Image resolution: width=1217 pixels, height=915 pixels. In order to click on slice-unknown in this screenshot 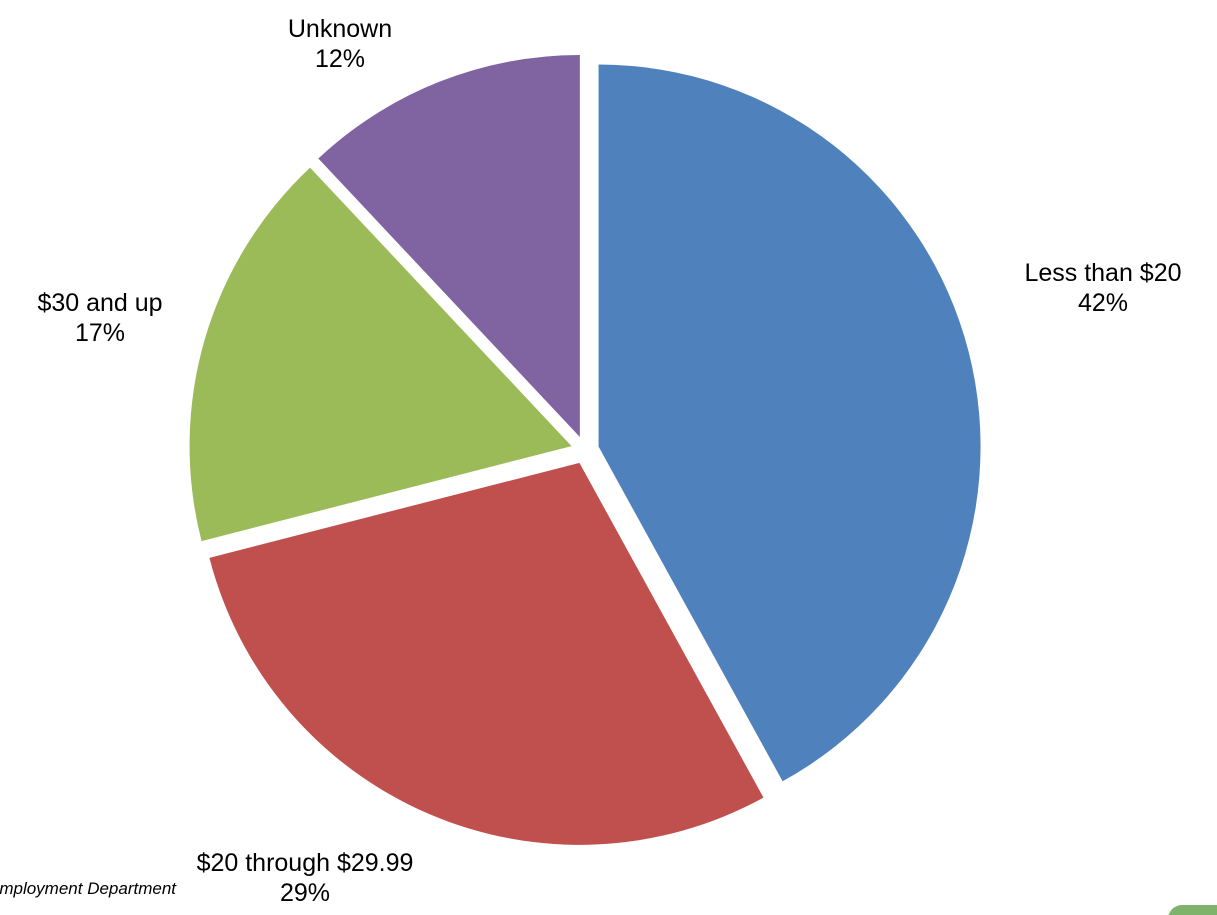, I will do `click(449, 245)`.